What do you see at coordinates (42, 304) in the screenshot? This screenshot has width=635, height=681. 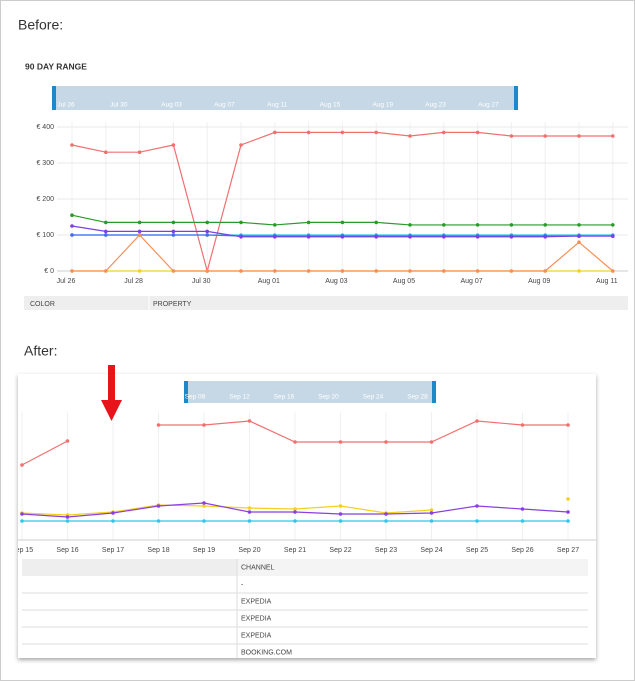 I see `column-header: COLOR` at bounding box center [42, 304].